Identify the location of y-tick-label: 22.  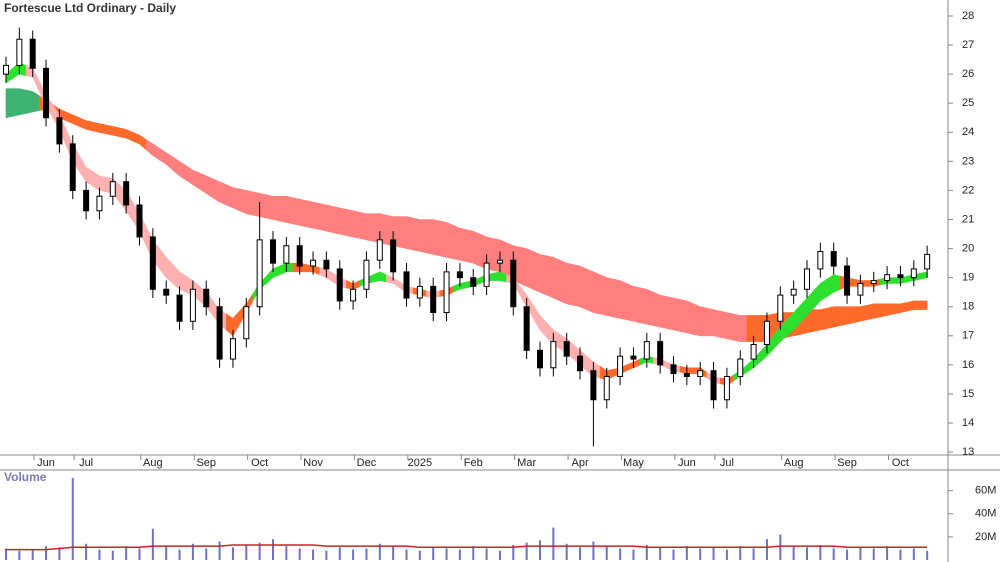
(968, 190).